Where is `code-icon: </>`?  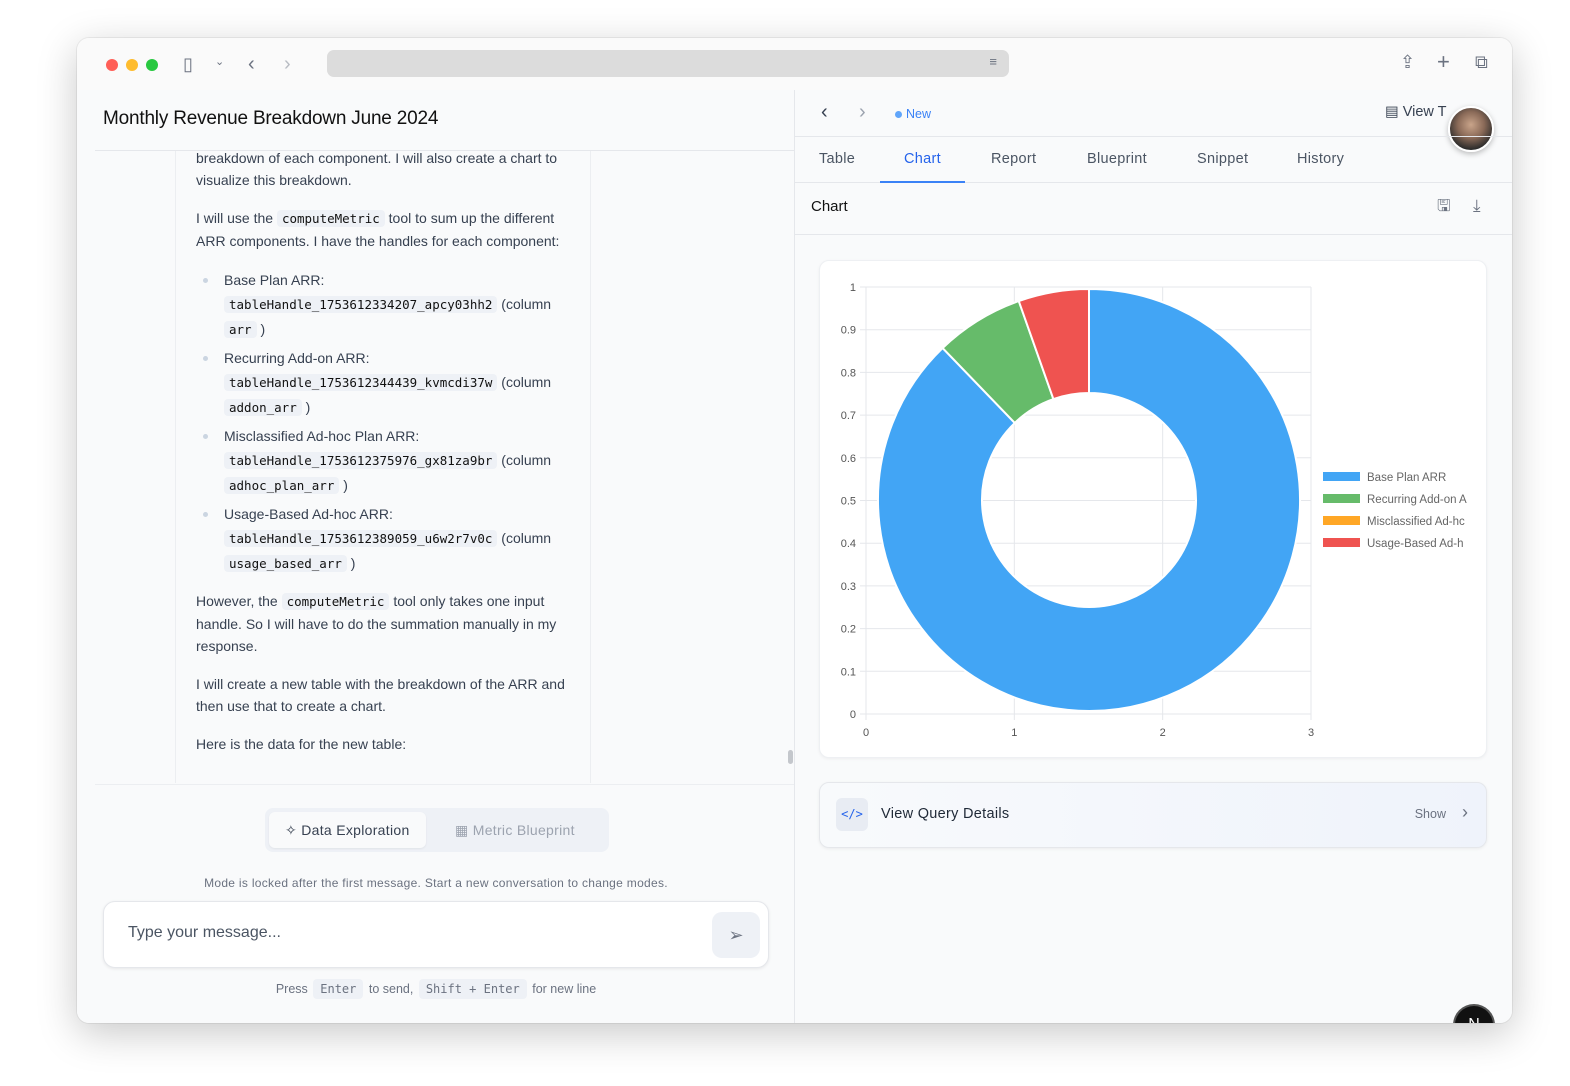
code-icon: </> is located at coordinates (852, 814).